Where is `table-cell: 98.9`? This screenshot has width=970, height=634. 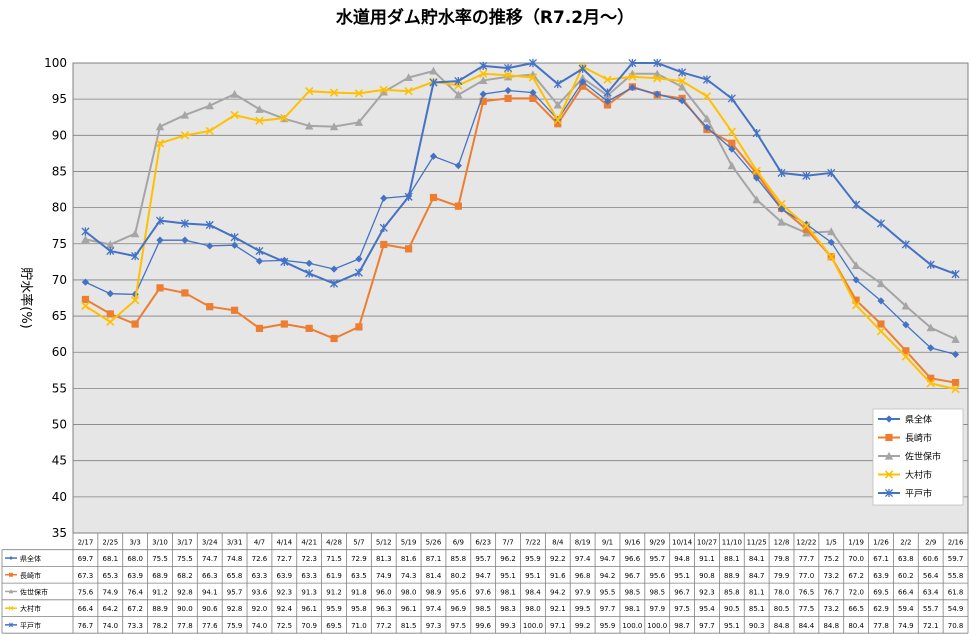 table-cell: 98.9 is located at coordinates (434, 592).